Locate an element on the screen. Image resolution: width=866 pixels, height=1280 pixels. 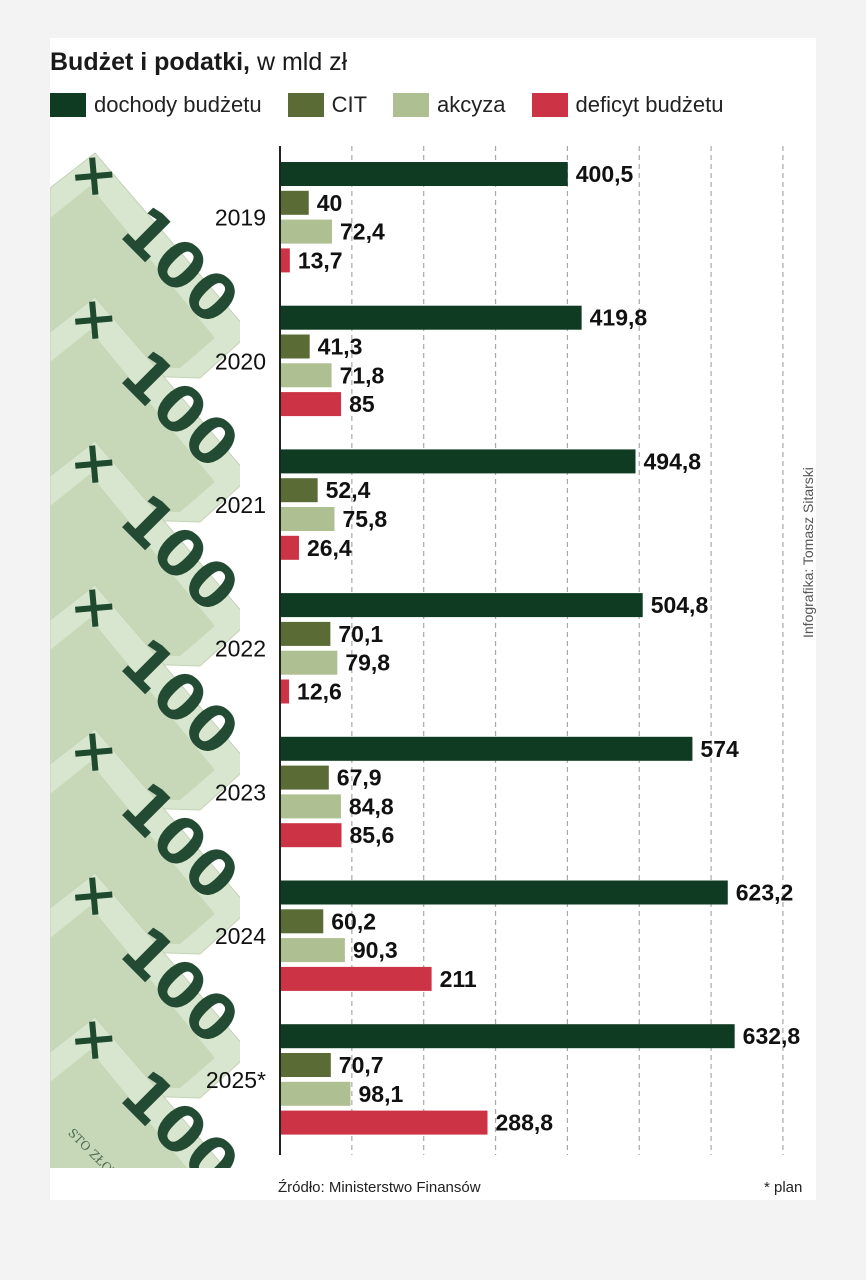
data-label: 90,3 is located at coordinates (375, 950).